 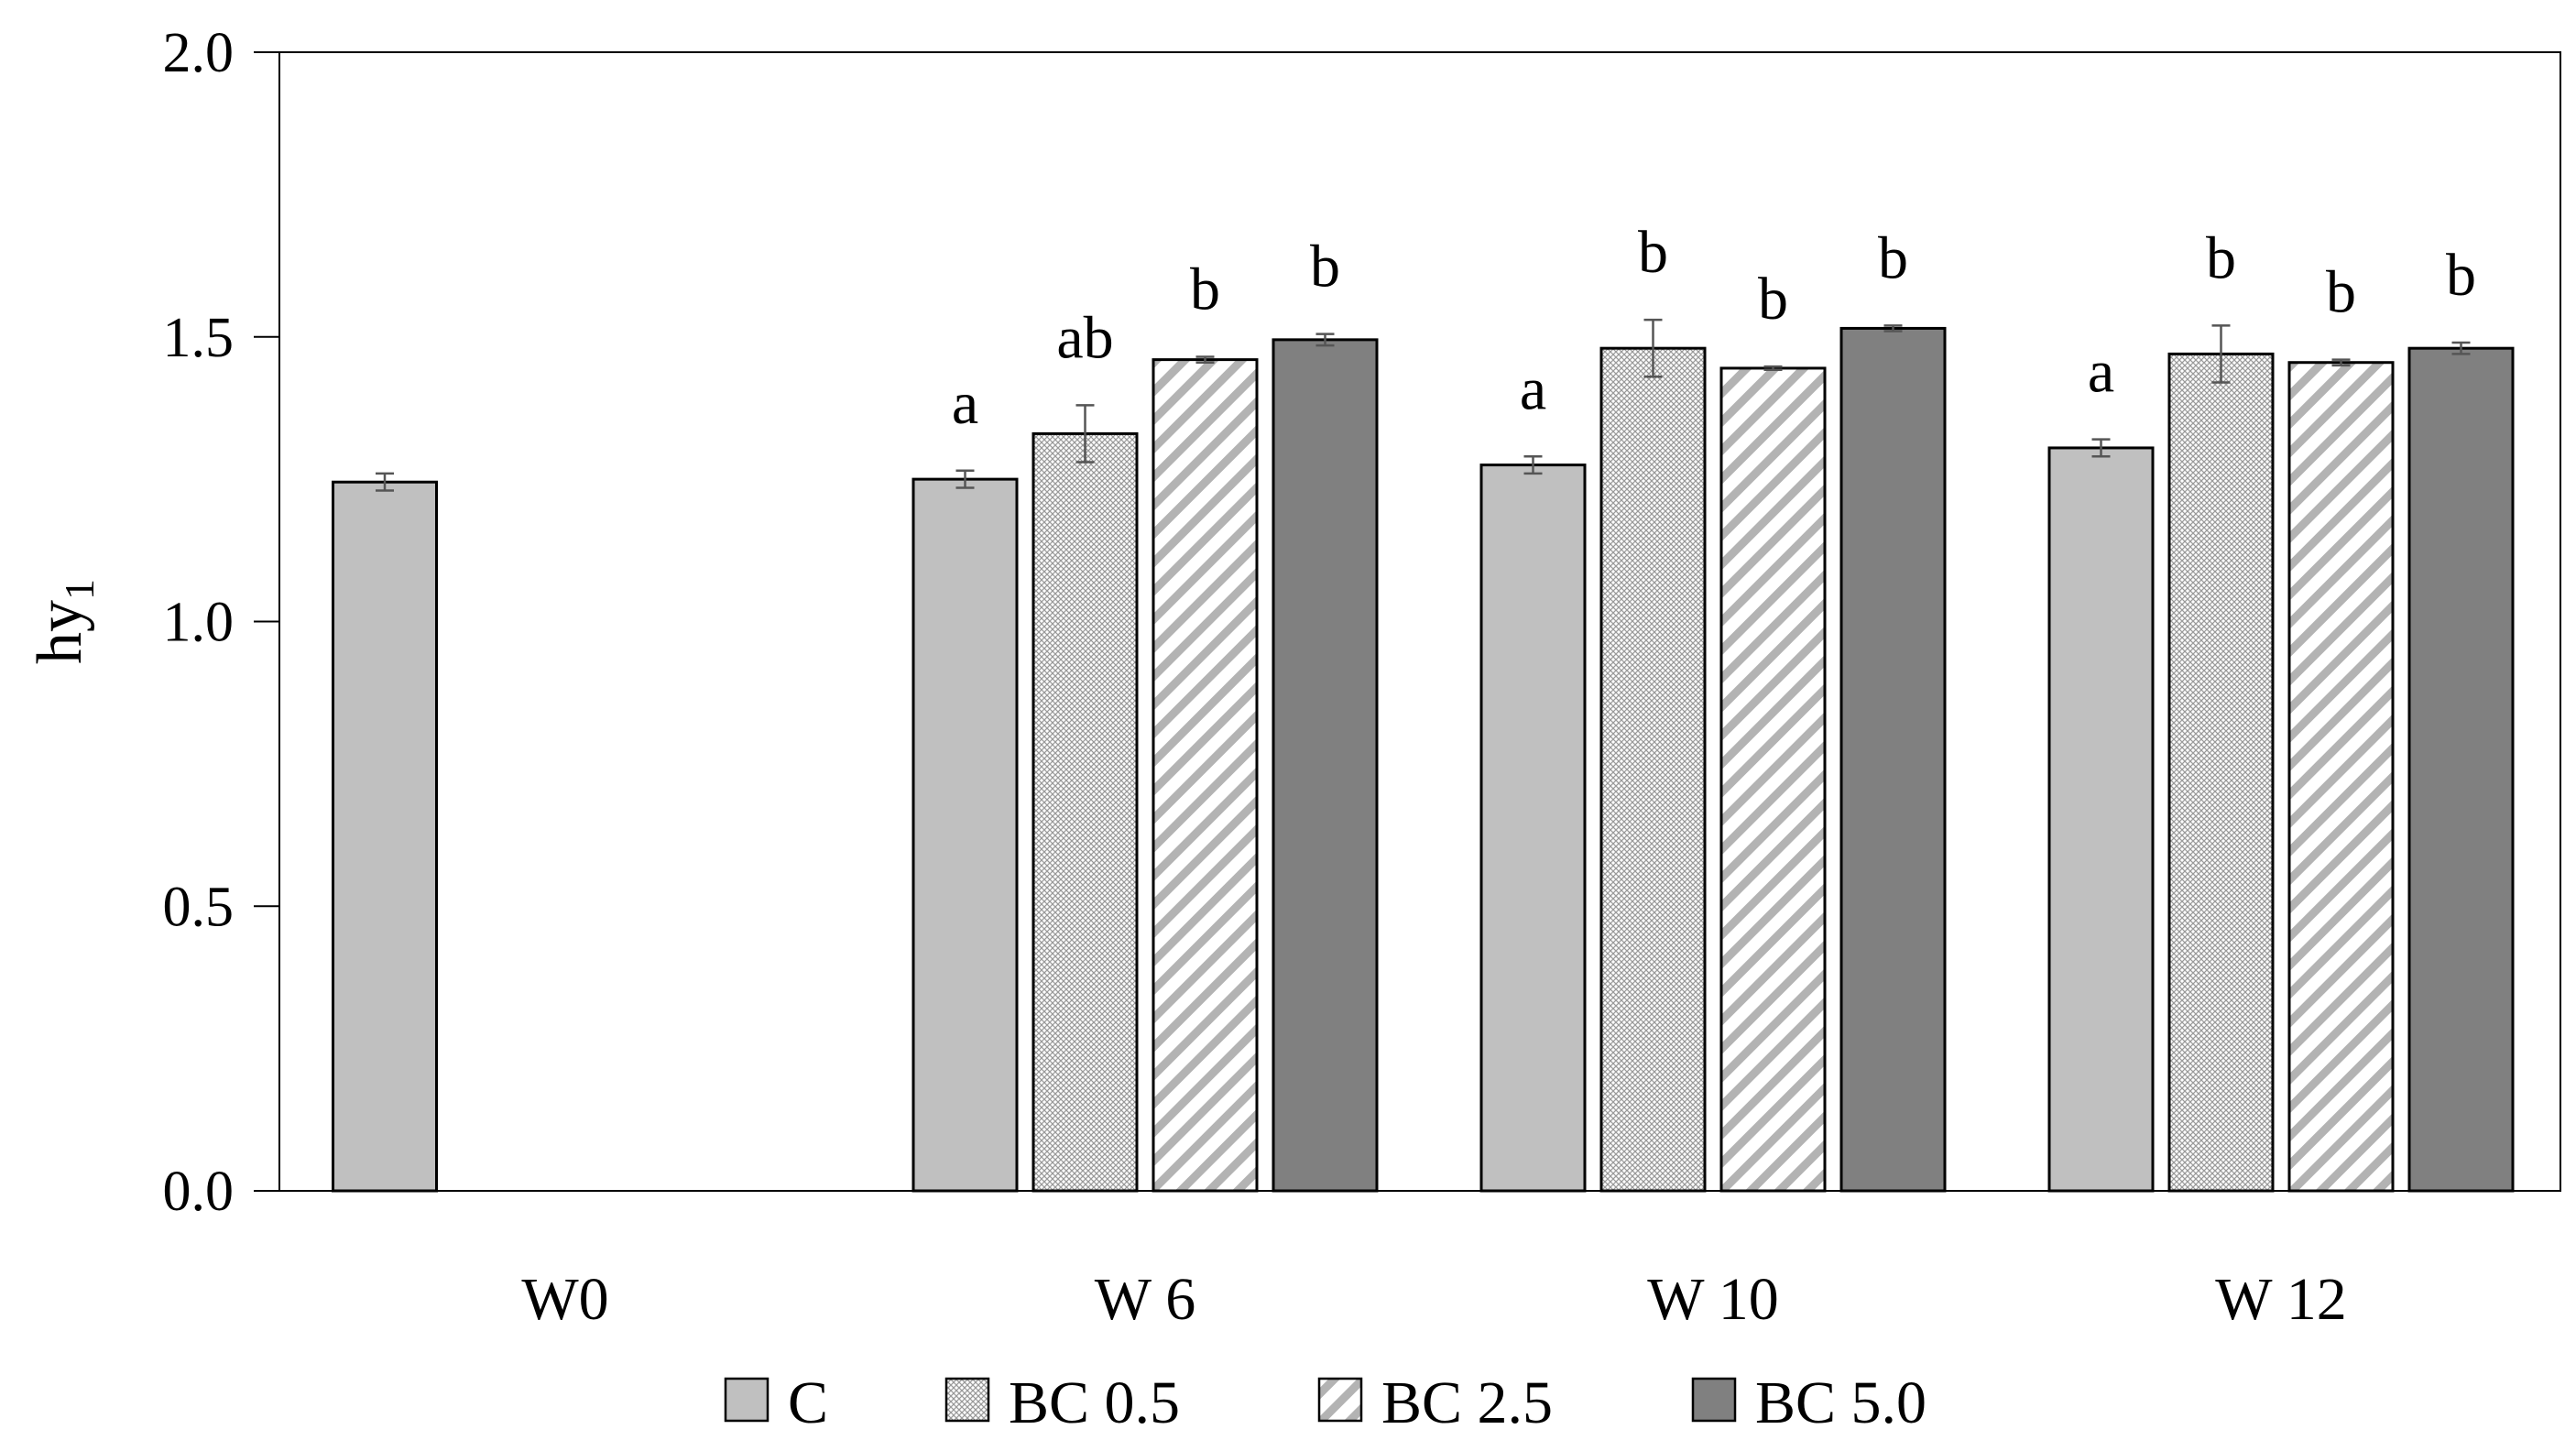 I want to click on bar-C-W6, so click(x=965, y=835).